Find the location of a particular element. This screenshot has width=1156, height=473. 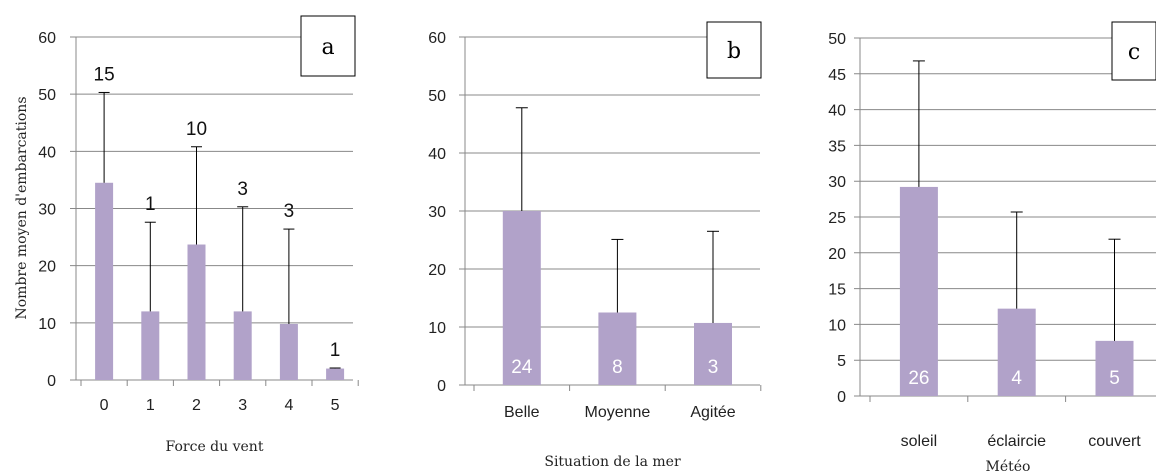

x-tick-label: 3 is located at coordinates (242, 405).